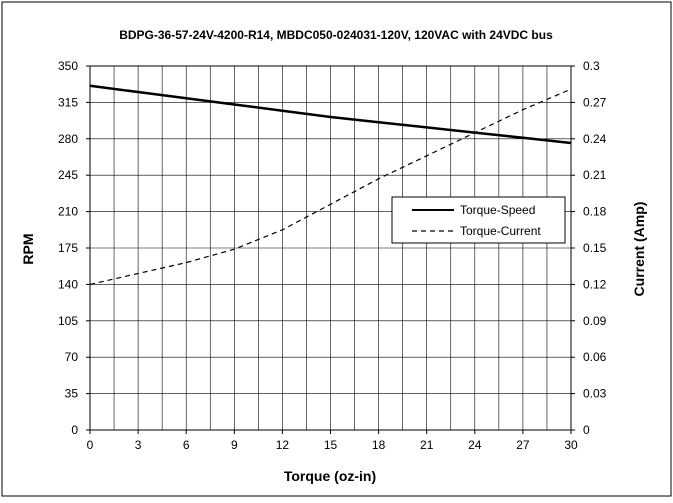 This screenshot has height=503, width=673. Describe the element at coordinates (330, 476) in the screenshot. I see `x-axis-title: Torque (oz-in)` at that location.